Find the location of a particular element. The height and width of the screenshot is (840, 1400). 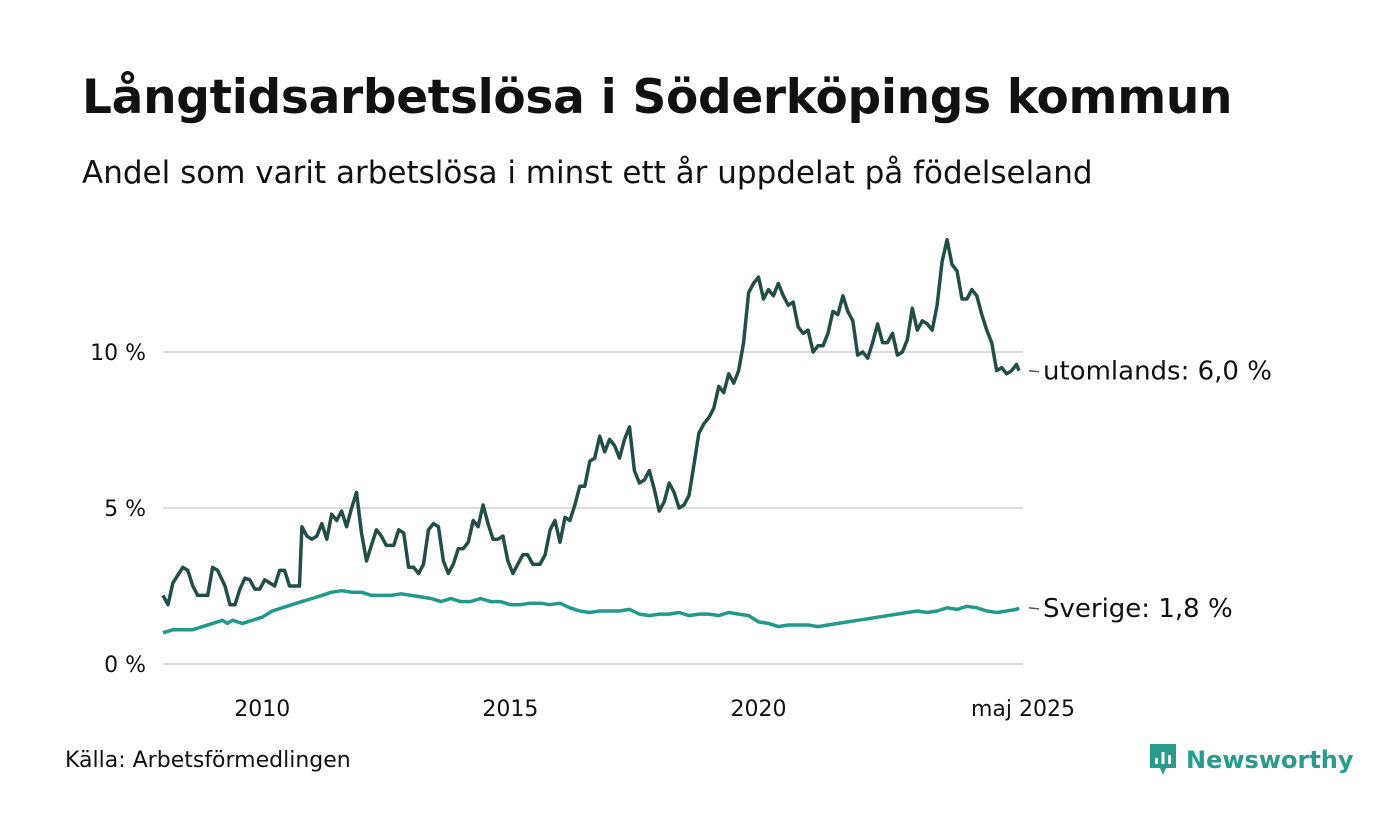

series-end-label: utomlands: 6,0 % is located at coordinates (1157, 372).